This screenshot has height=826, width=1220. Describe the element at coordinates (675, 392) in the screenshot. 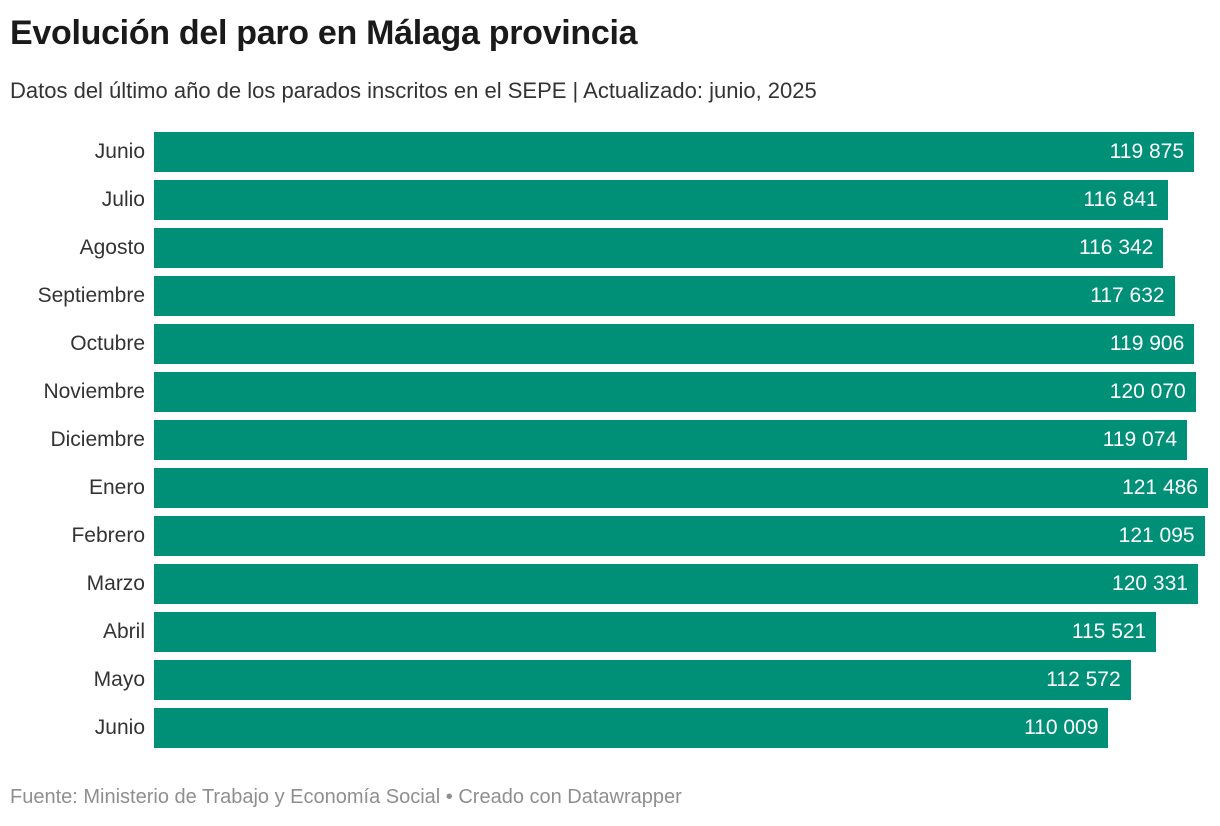

I see `bar: 120 070` at that location.